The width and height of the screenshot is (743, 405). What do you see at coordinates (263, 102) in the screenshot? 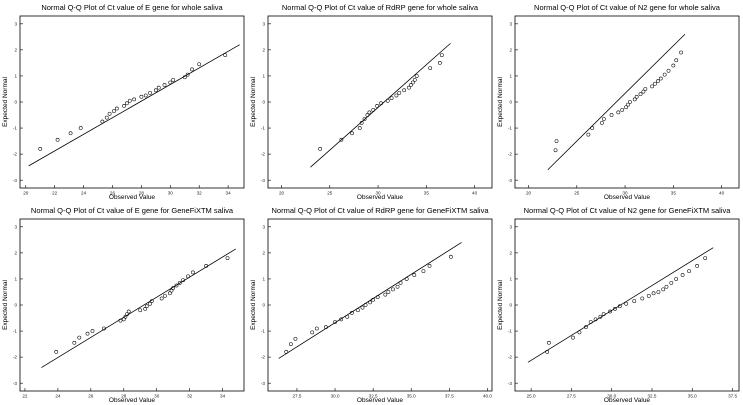
I see `y-tick-label: 0` at bounding box center [263, 102].